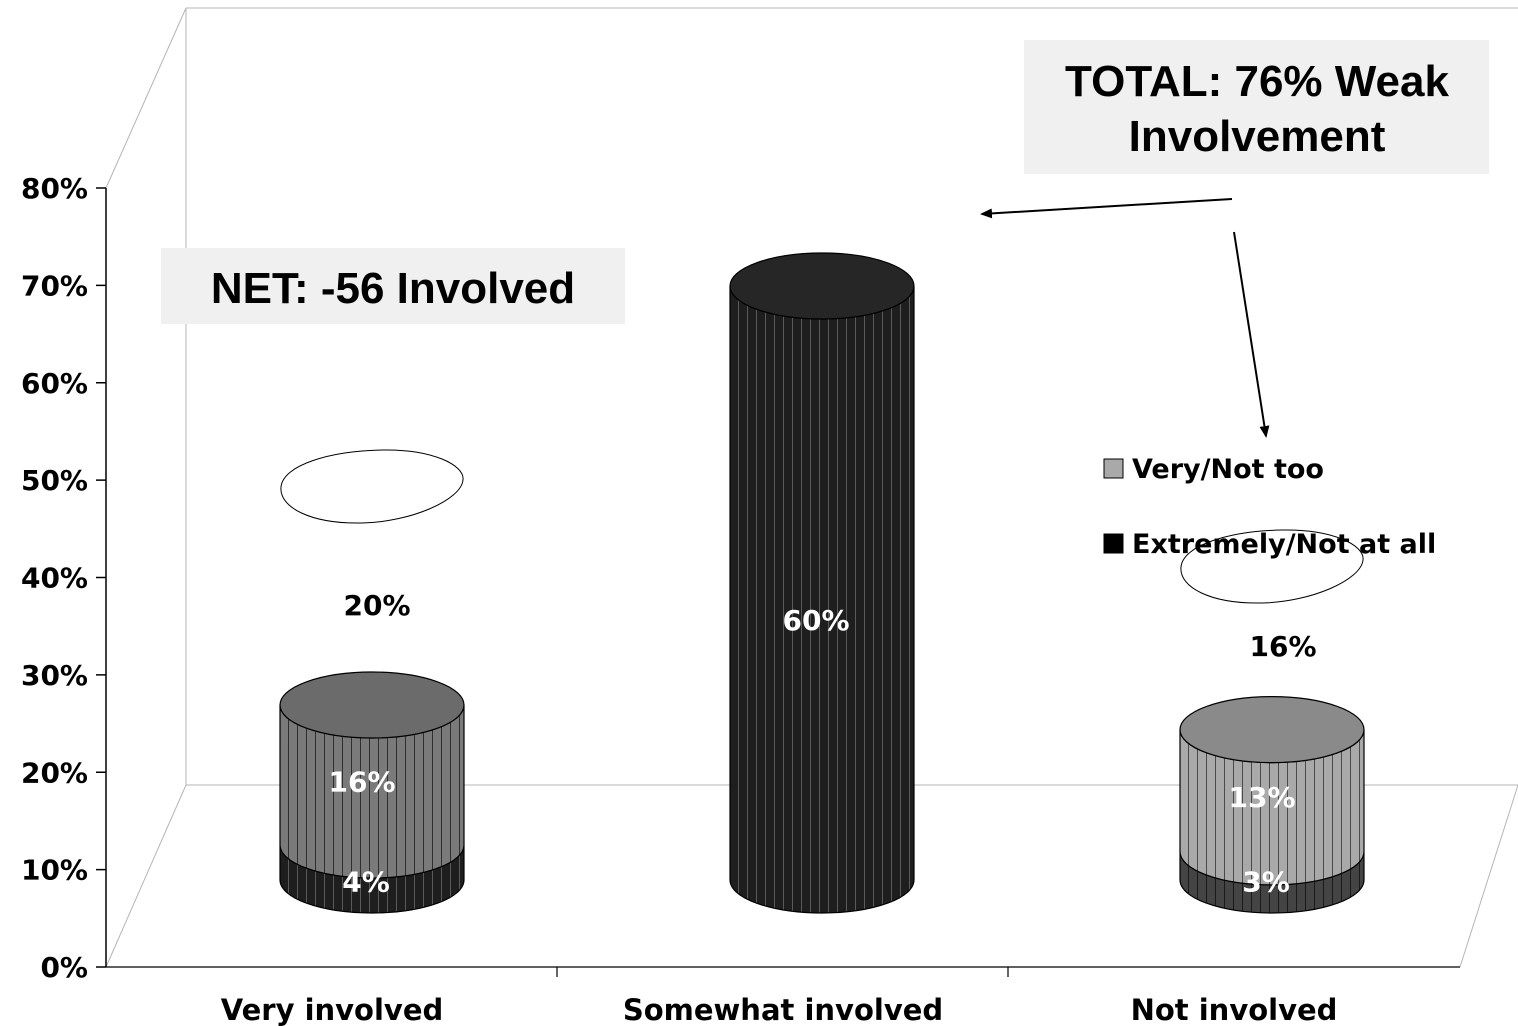 Image resolution: width=1518 pixels, height=1026 pixels. I want to click on net-annotation-box, so click(393, 286).